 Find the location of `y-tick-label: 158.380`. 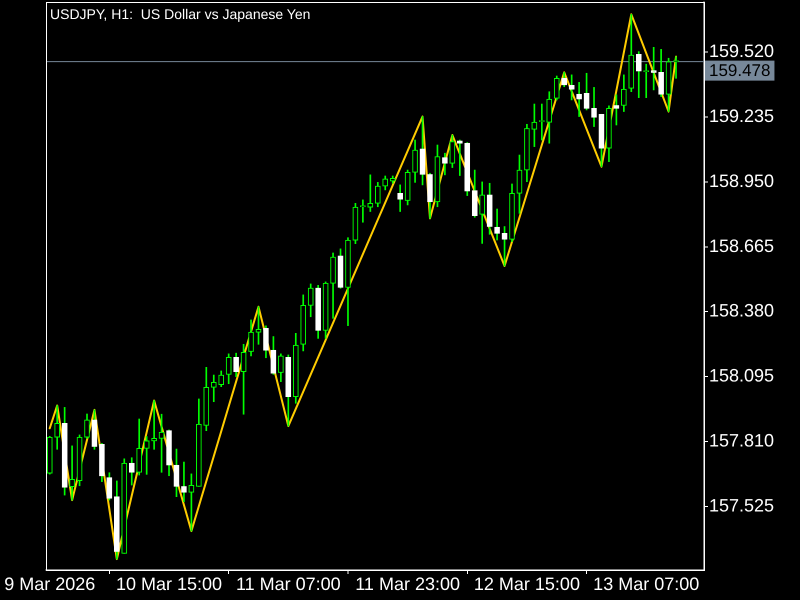

y-tick-label: 158.380 is located at coordinates (741, 310).